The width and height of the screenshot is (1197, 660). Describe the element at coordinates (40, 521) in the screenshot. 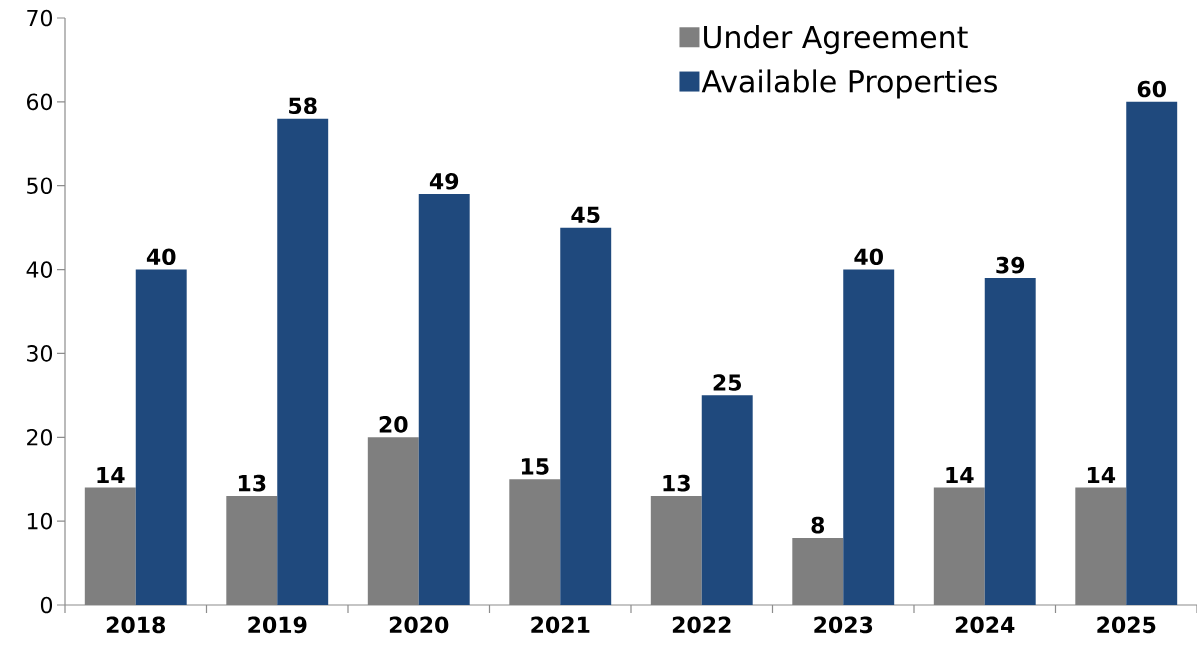

I see `y-tick-label: 10` at that location.